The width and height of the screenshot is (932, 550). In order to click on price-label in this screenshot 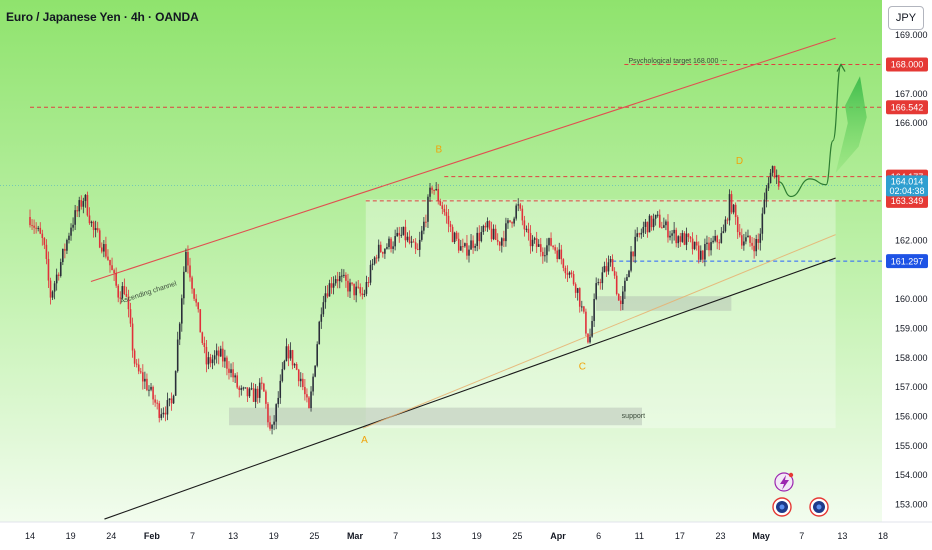, I will do `click(907, 64)`.